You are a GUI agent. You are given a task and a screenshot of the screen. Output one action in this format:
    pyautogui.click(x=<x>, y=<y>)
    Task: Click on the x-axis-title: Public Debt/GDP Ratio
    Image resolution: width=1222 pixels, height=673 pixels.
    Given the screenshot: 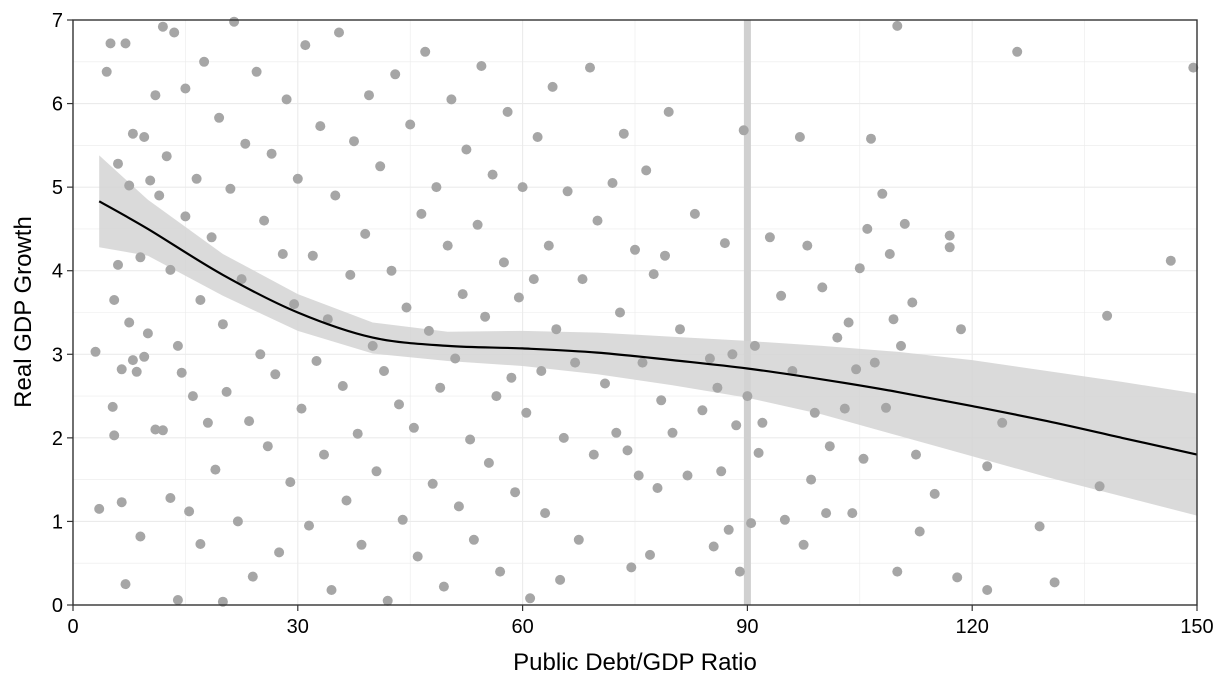 What is the action you would take?
    pyautogui.click(x=635, y=661)
    